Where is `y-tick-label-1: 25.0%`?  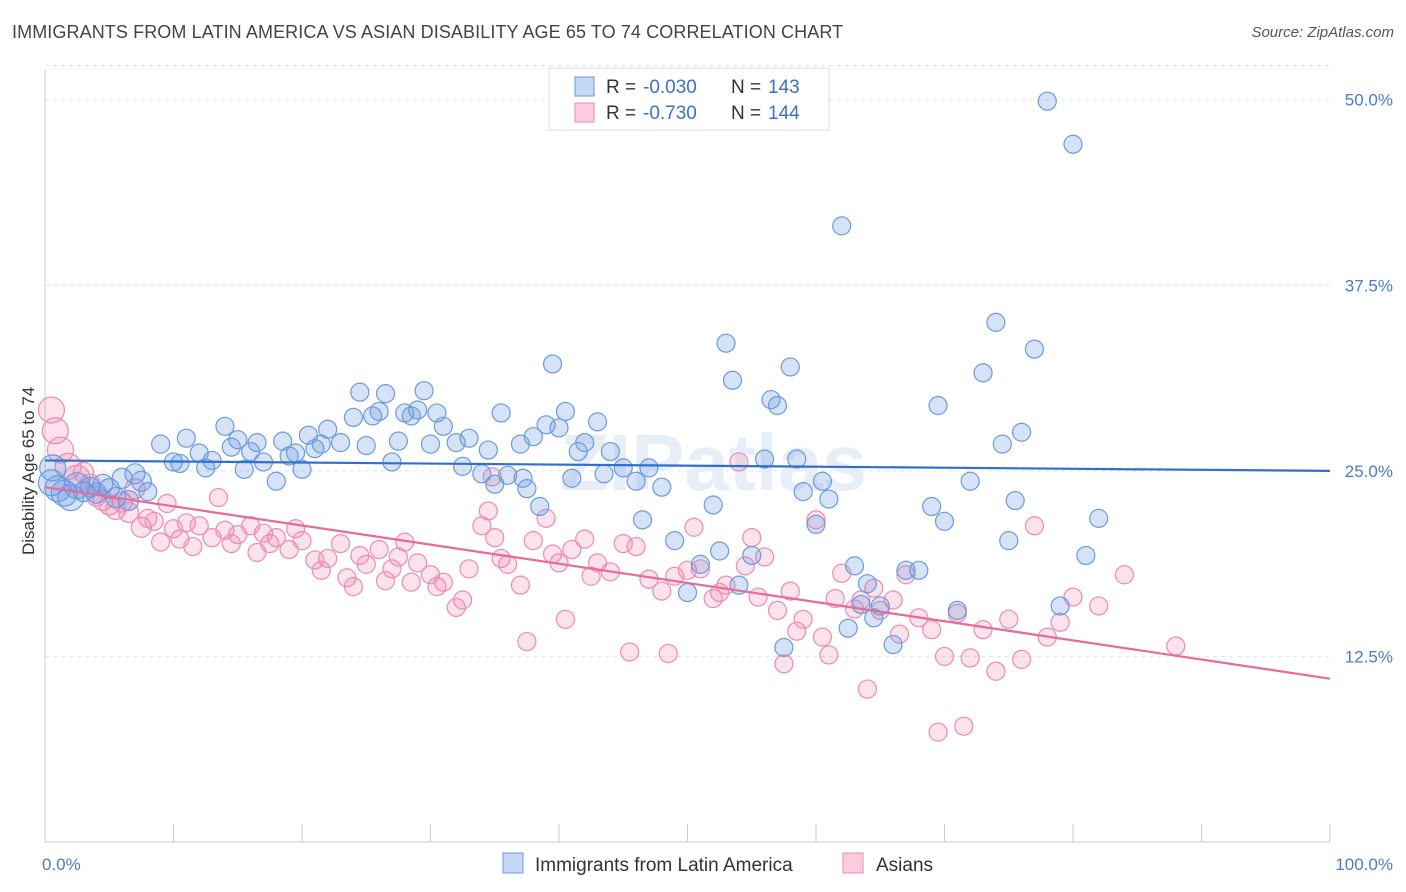
y-tick-label-1: 25.0% is located at coordinates (1369, 471).